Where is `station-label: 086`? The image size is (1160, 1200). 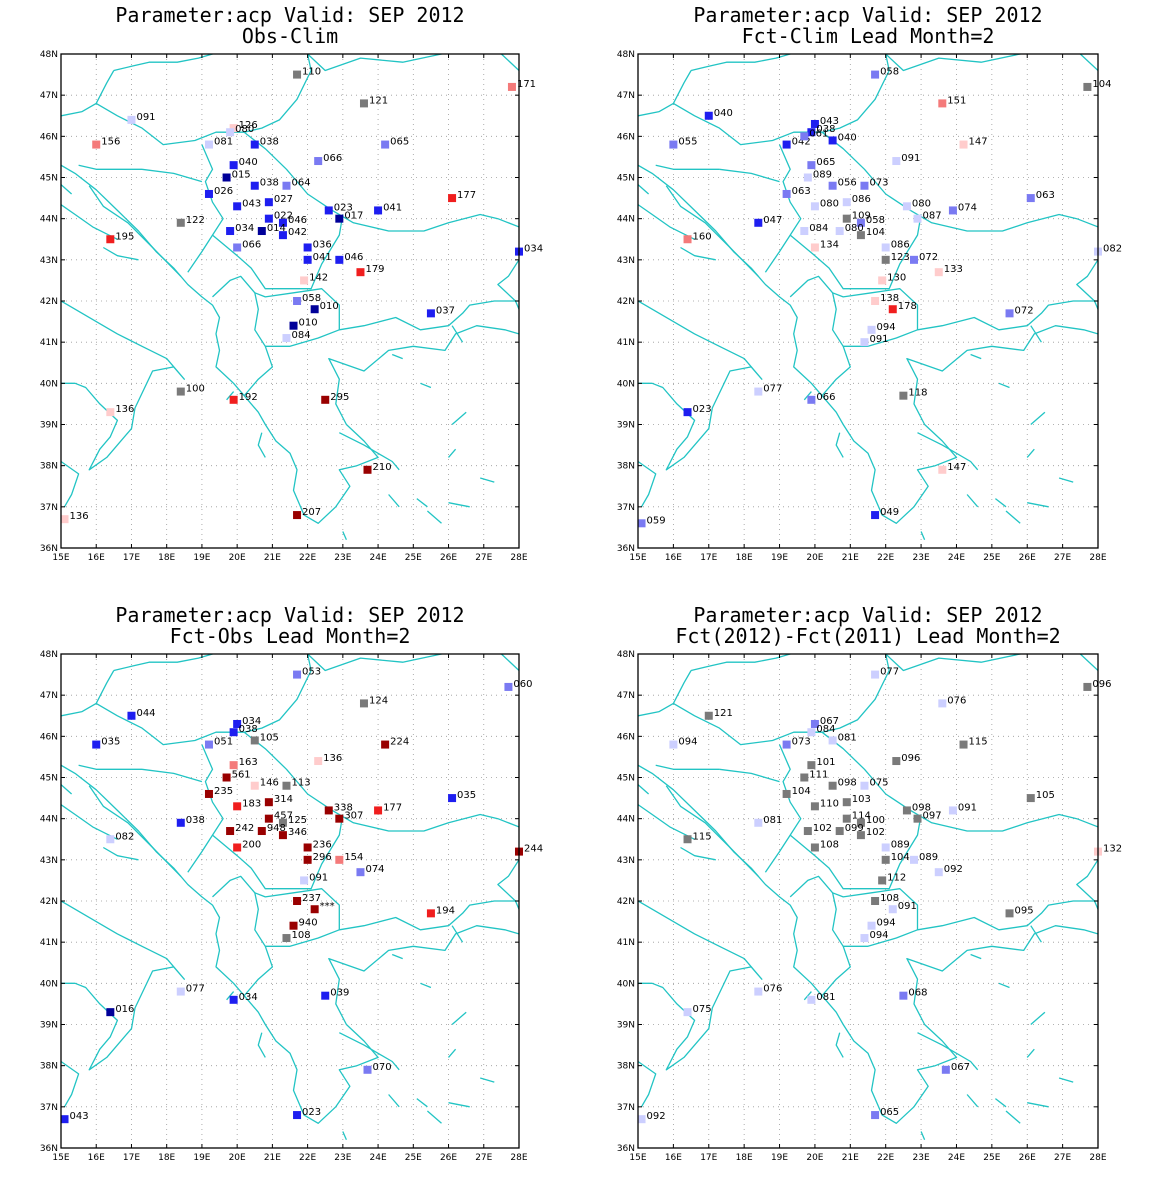
station-label: 086 is located at coordinates (861, 199).